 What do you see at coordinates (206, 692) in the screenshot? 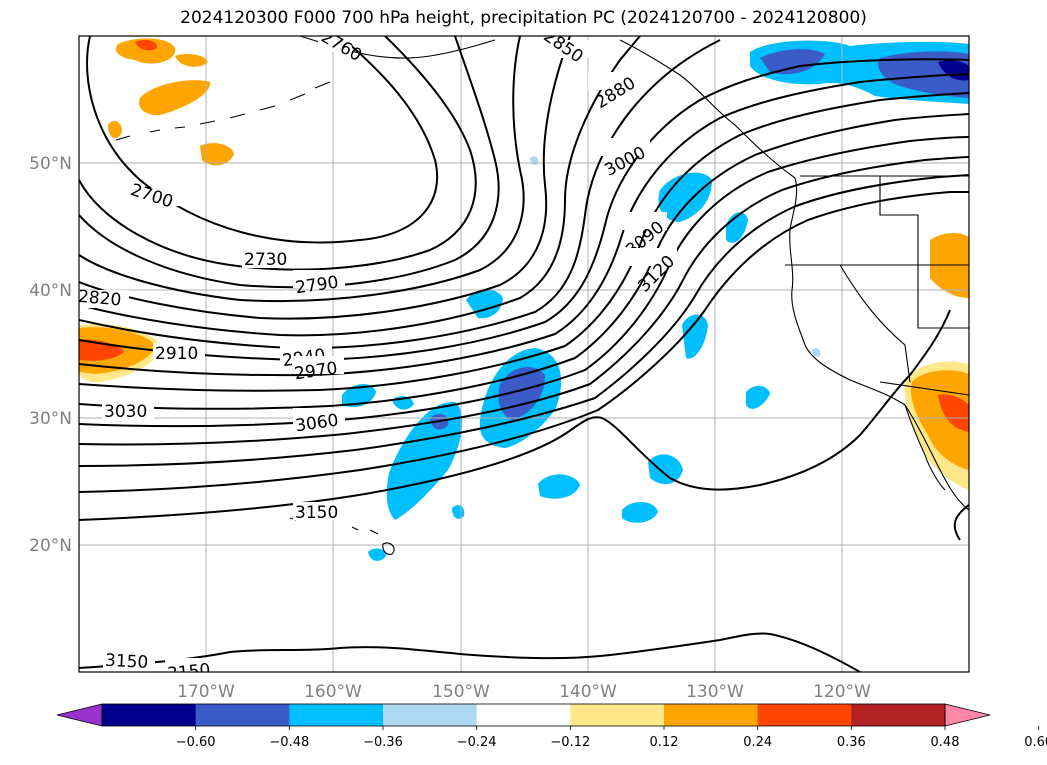
I see `lon-label-170w: 170°W` at bounding box center [206, 692].